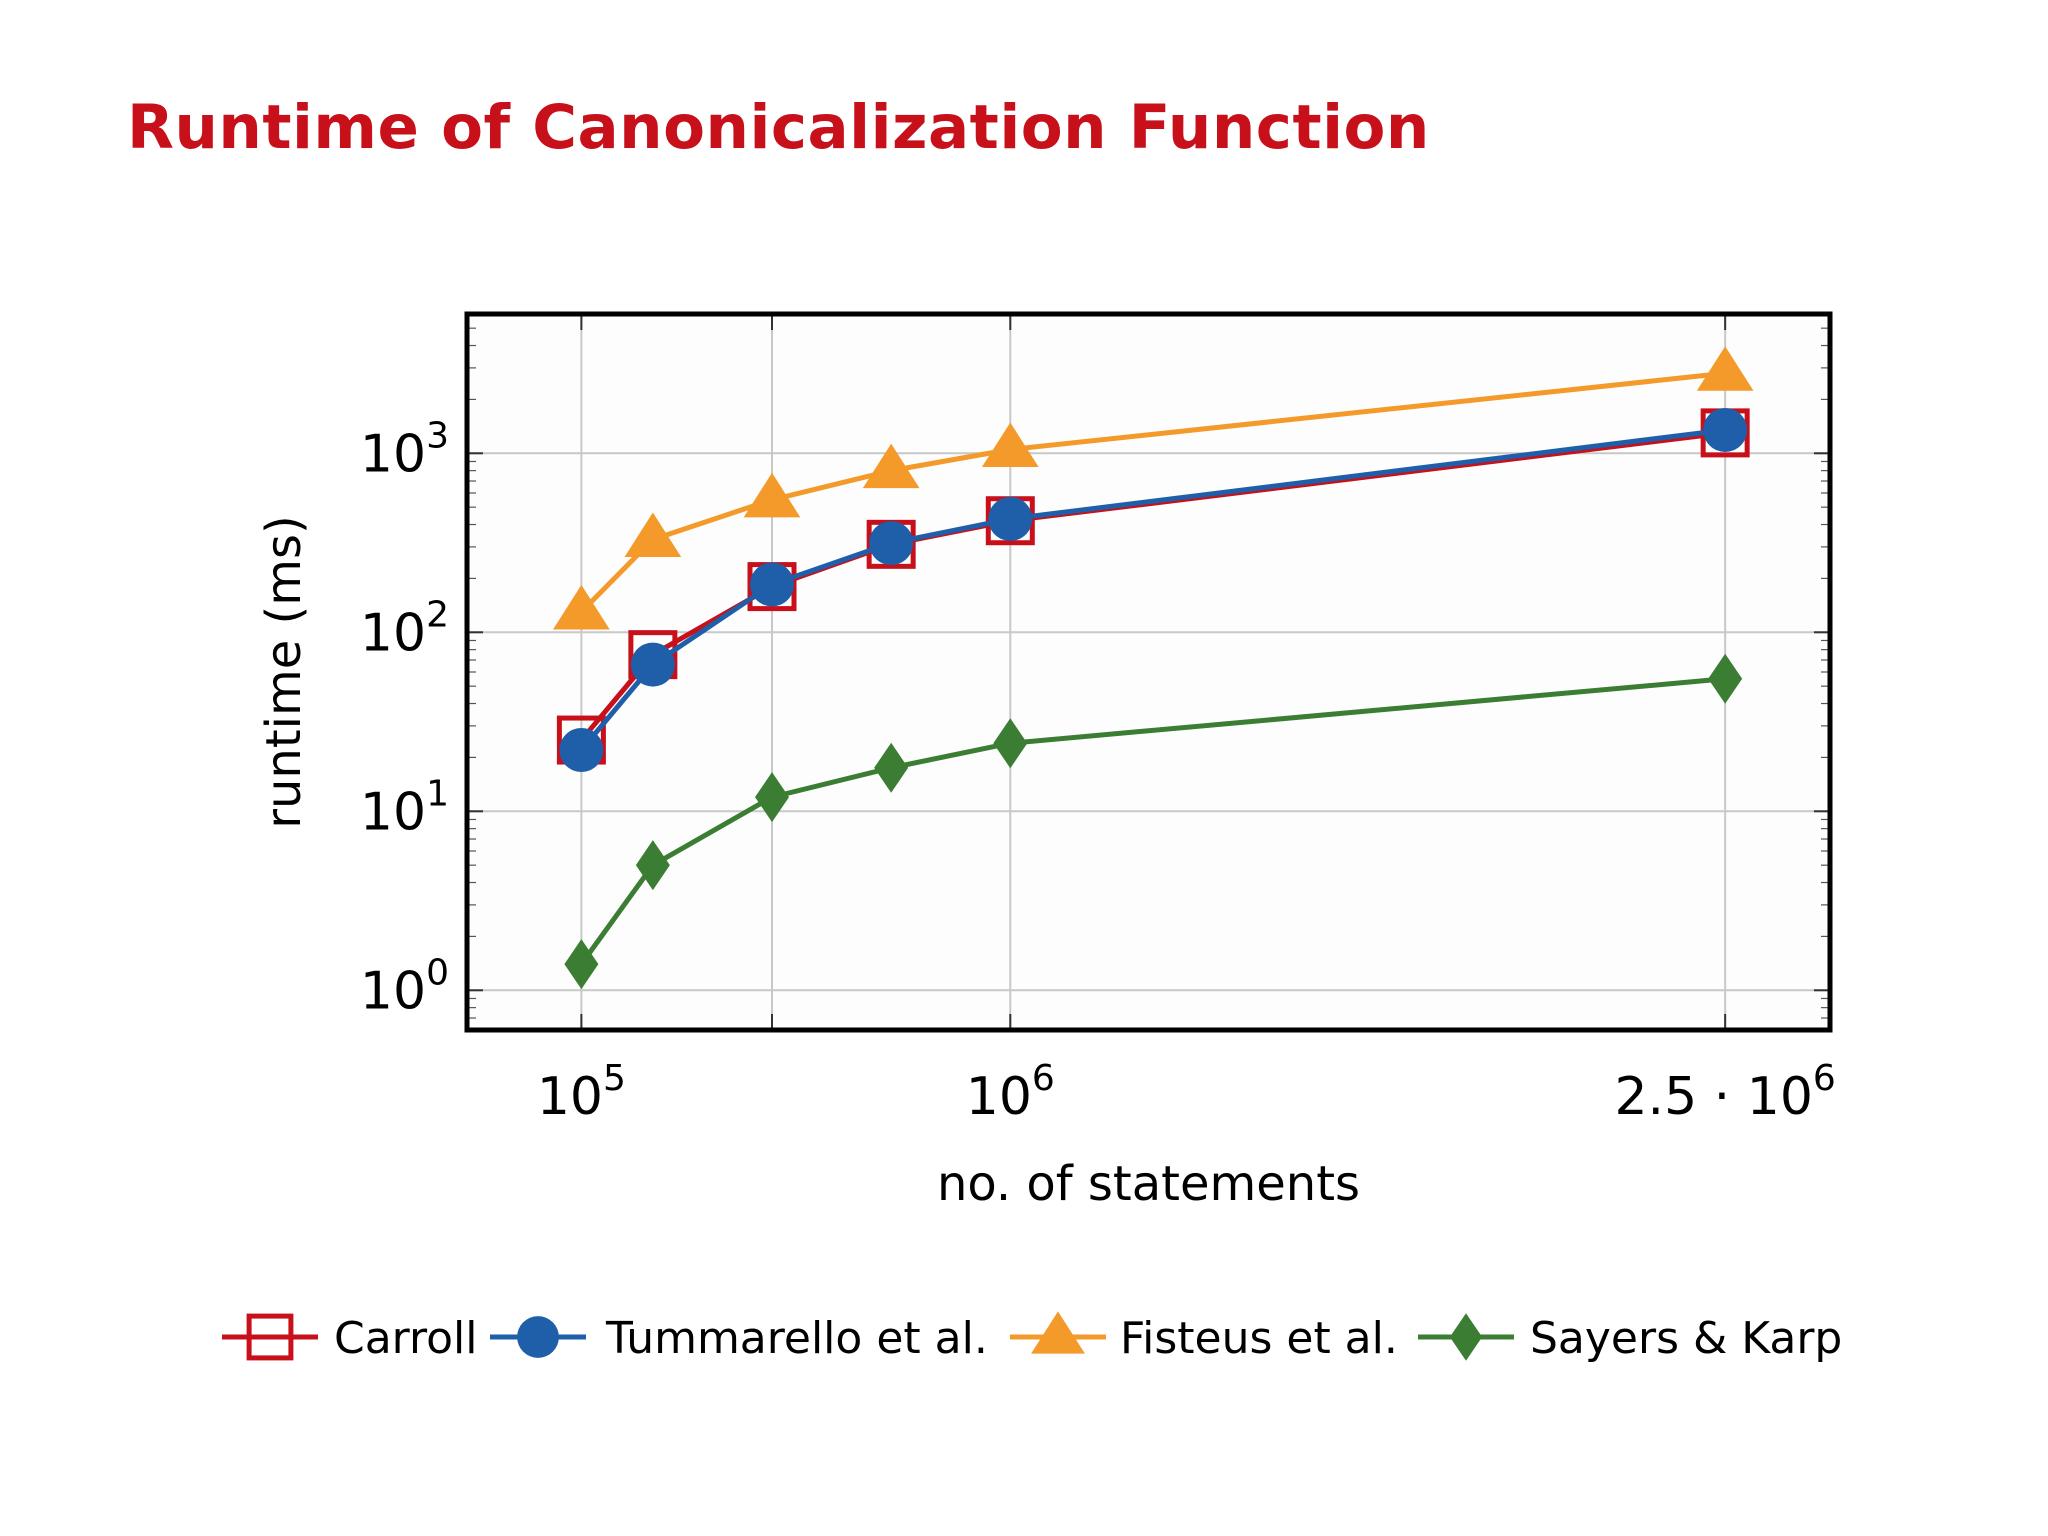 The image size is (2048, 1536). I want to click on legend-label-0: Carroll, so click(406, 1338).